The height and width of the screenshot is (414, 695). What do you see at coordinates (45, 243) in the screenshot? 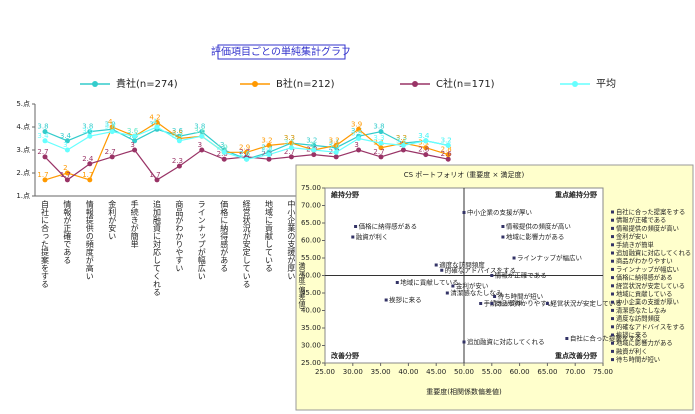
I see `x-tick-label: 自社に合った提案をする` at bounding box center [45, 243].